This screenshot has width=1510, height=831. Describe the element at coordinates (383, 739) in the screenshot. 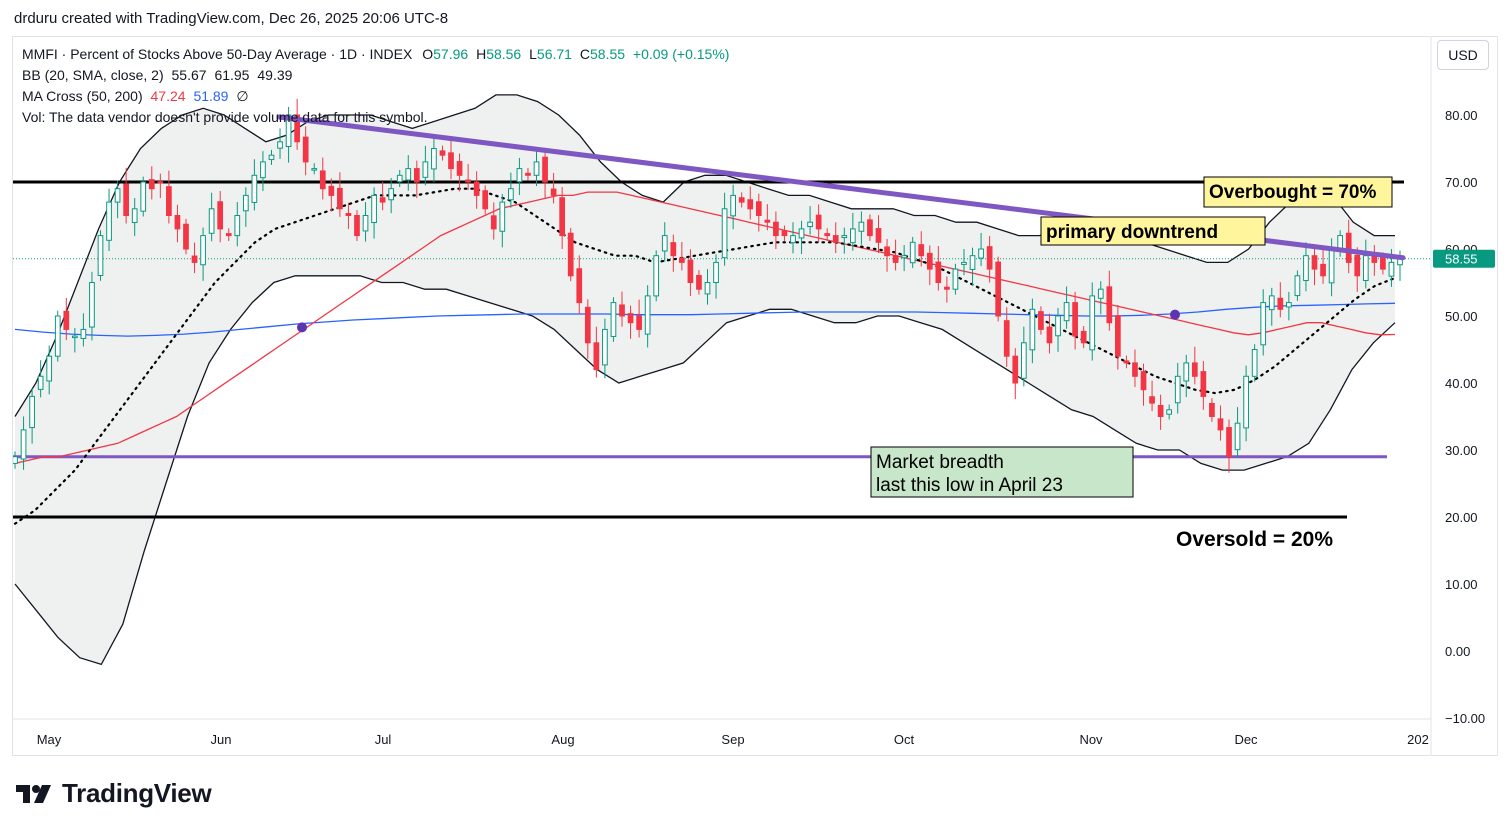

I see `time-tick-label: Jul` at that location.